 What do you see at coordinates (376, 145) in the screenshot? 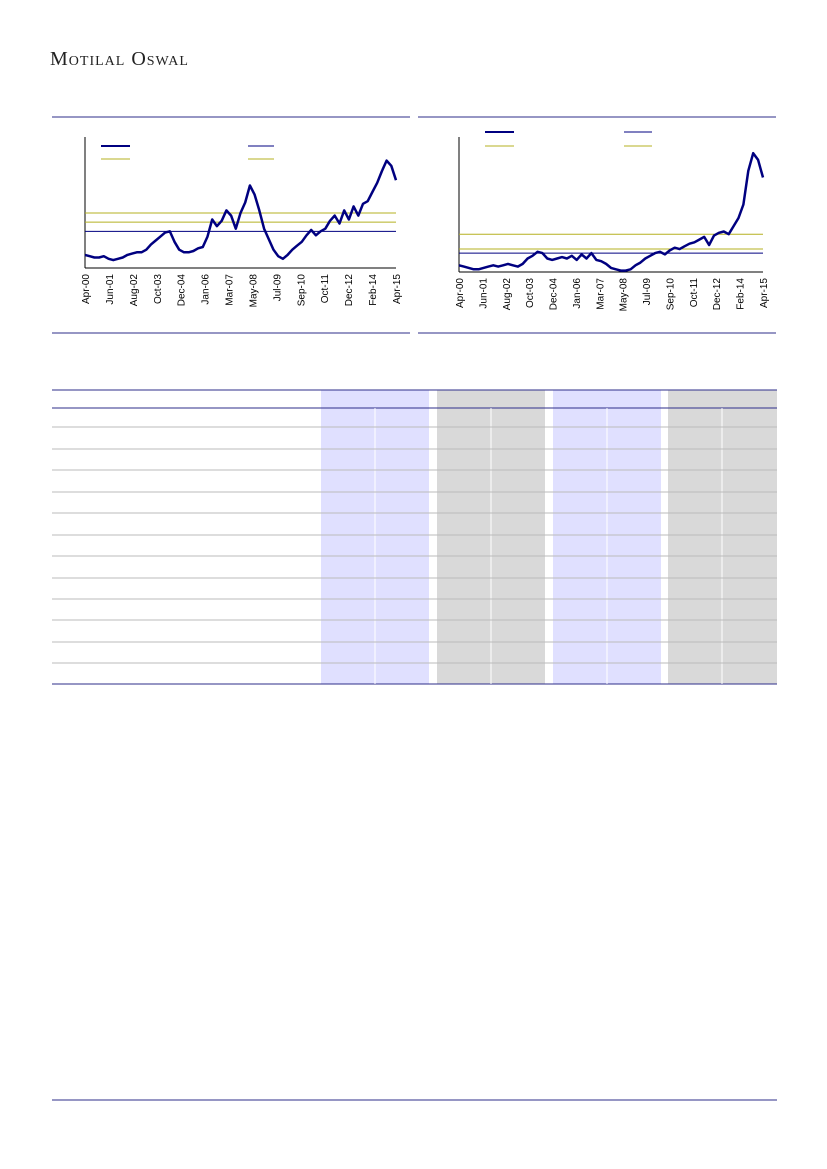
I see `legends` at bounding box center [376, 145].